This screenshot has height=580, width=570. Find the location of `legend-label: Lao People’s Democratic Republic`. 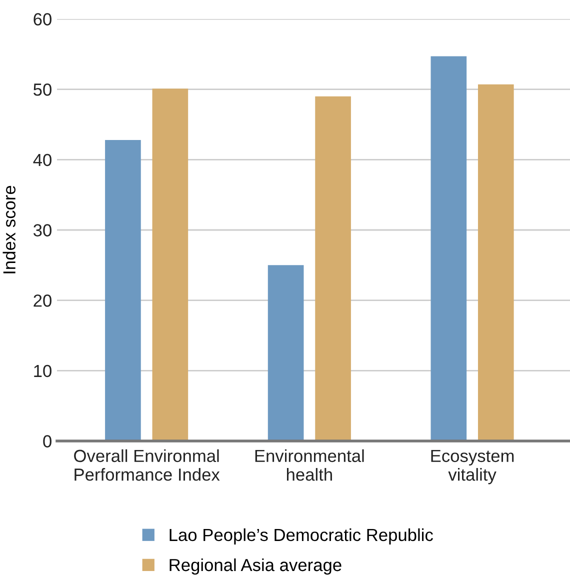

legend-label: Lao People’s Democratic Republic is located at coordinates (301, 536).